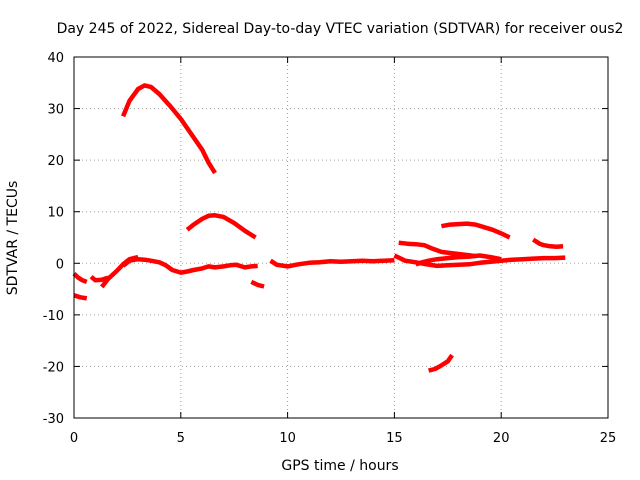 This screenshot has width=640, height=480. I want to click on y-tick-label: 0, so click(60, 264).